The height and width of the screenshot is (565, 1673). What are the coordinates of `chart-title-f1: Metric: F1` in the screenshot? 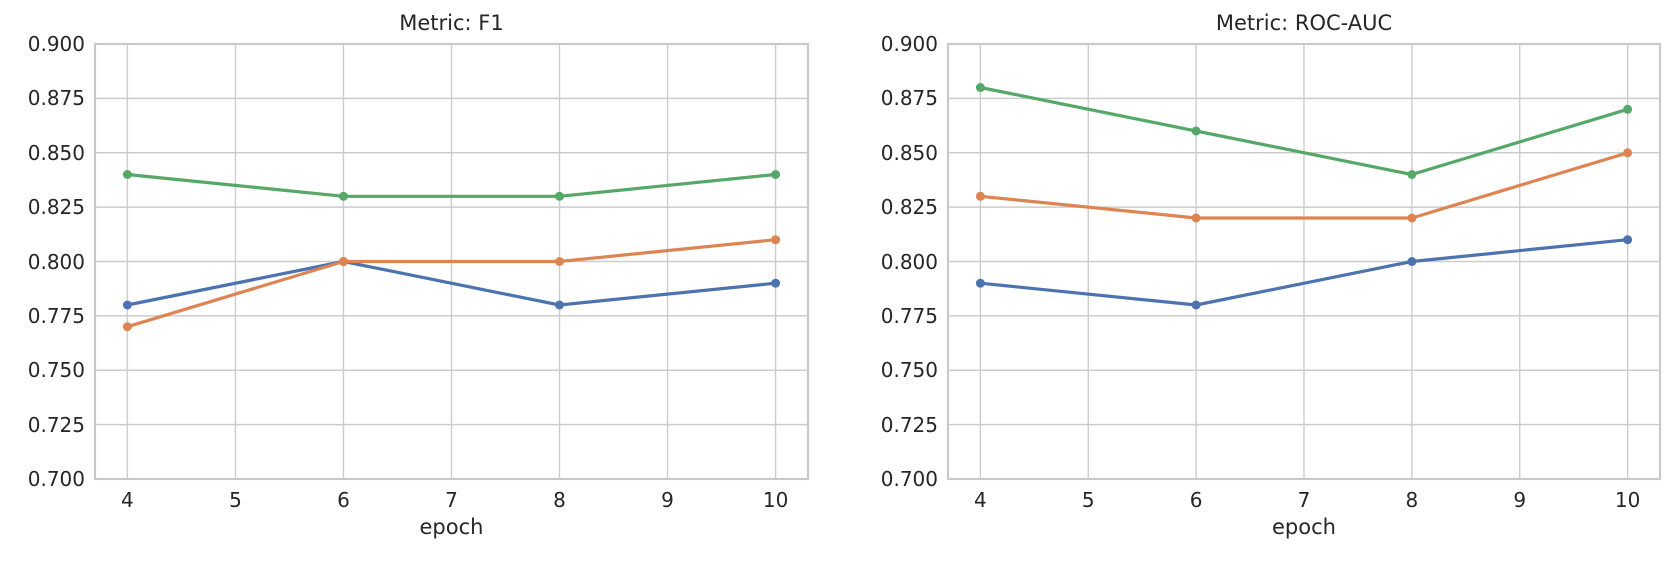 It's located at (451, 23).